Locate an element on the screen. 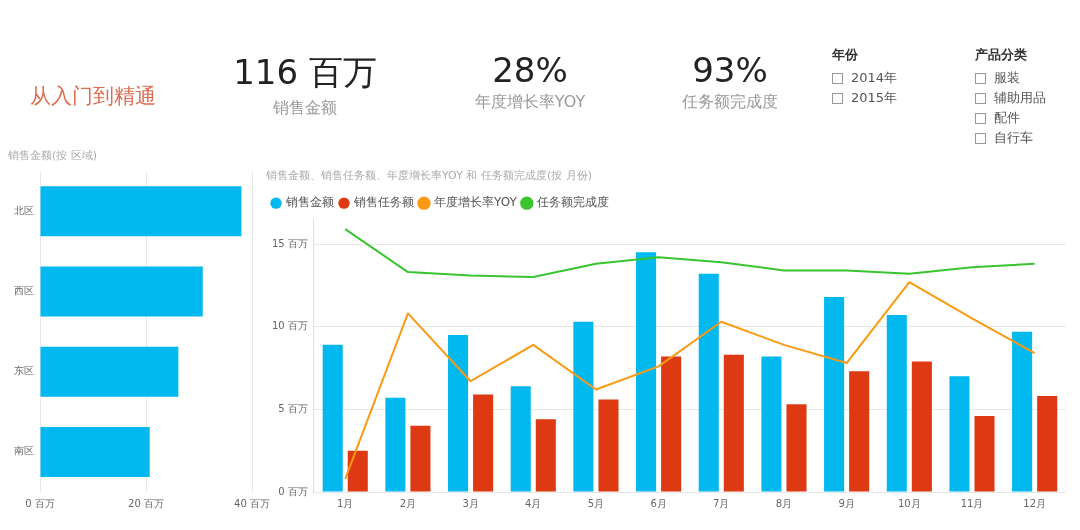 This screenshot has height=530, width=1080. x-tick-label: 3月 is located at coordinates (470, 503).